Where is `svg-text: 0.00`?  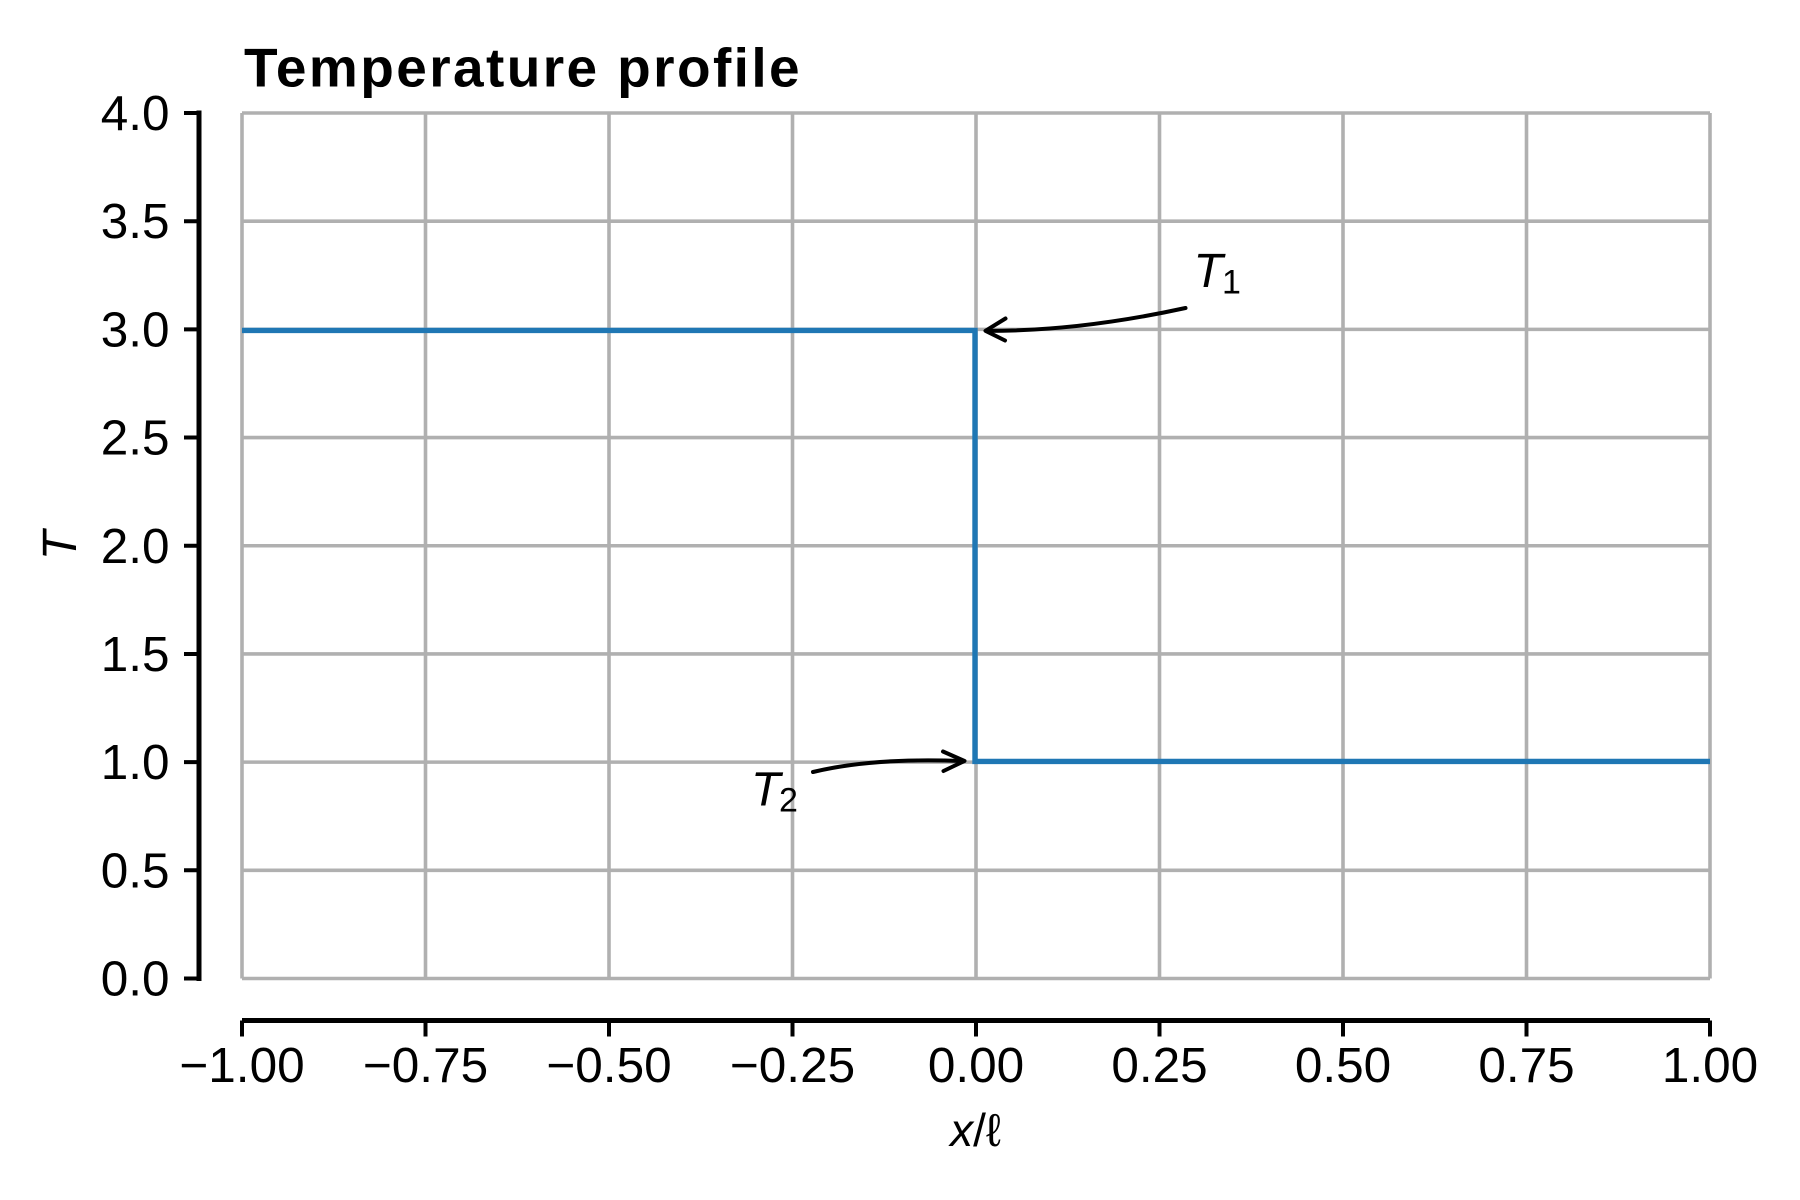
svg-text: 0.00 is located at coordinates (976, 1065).